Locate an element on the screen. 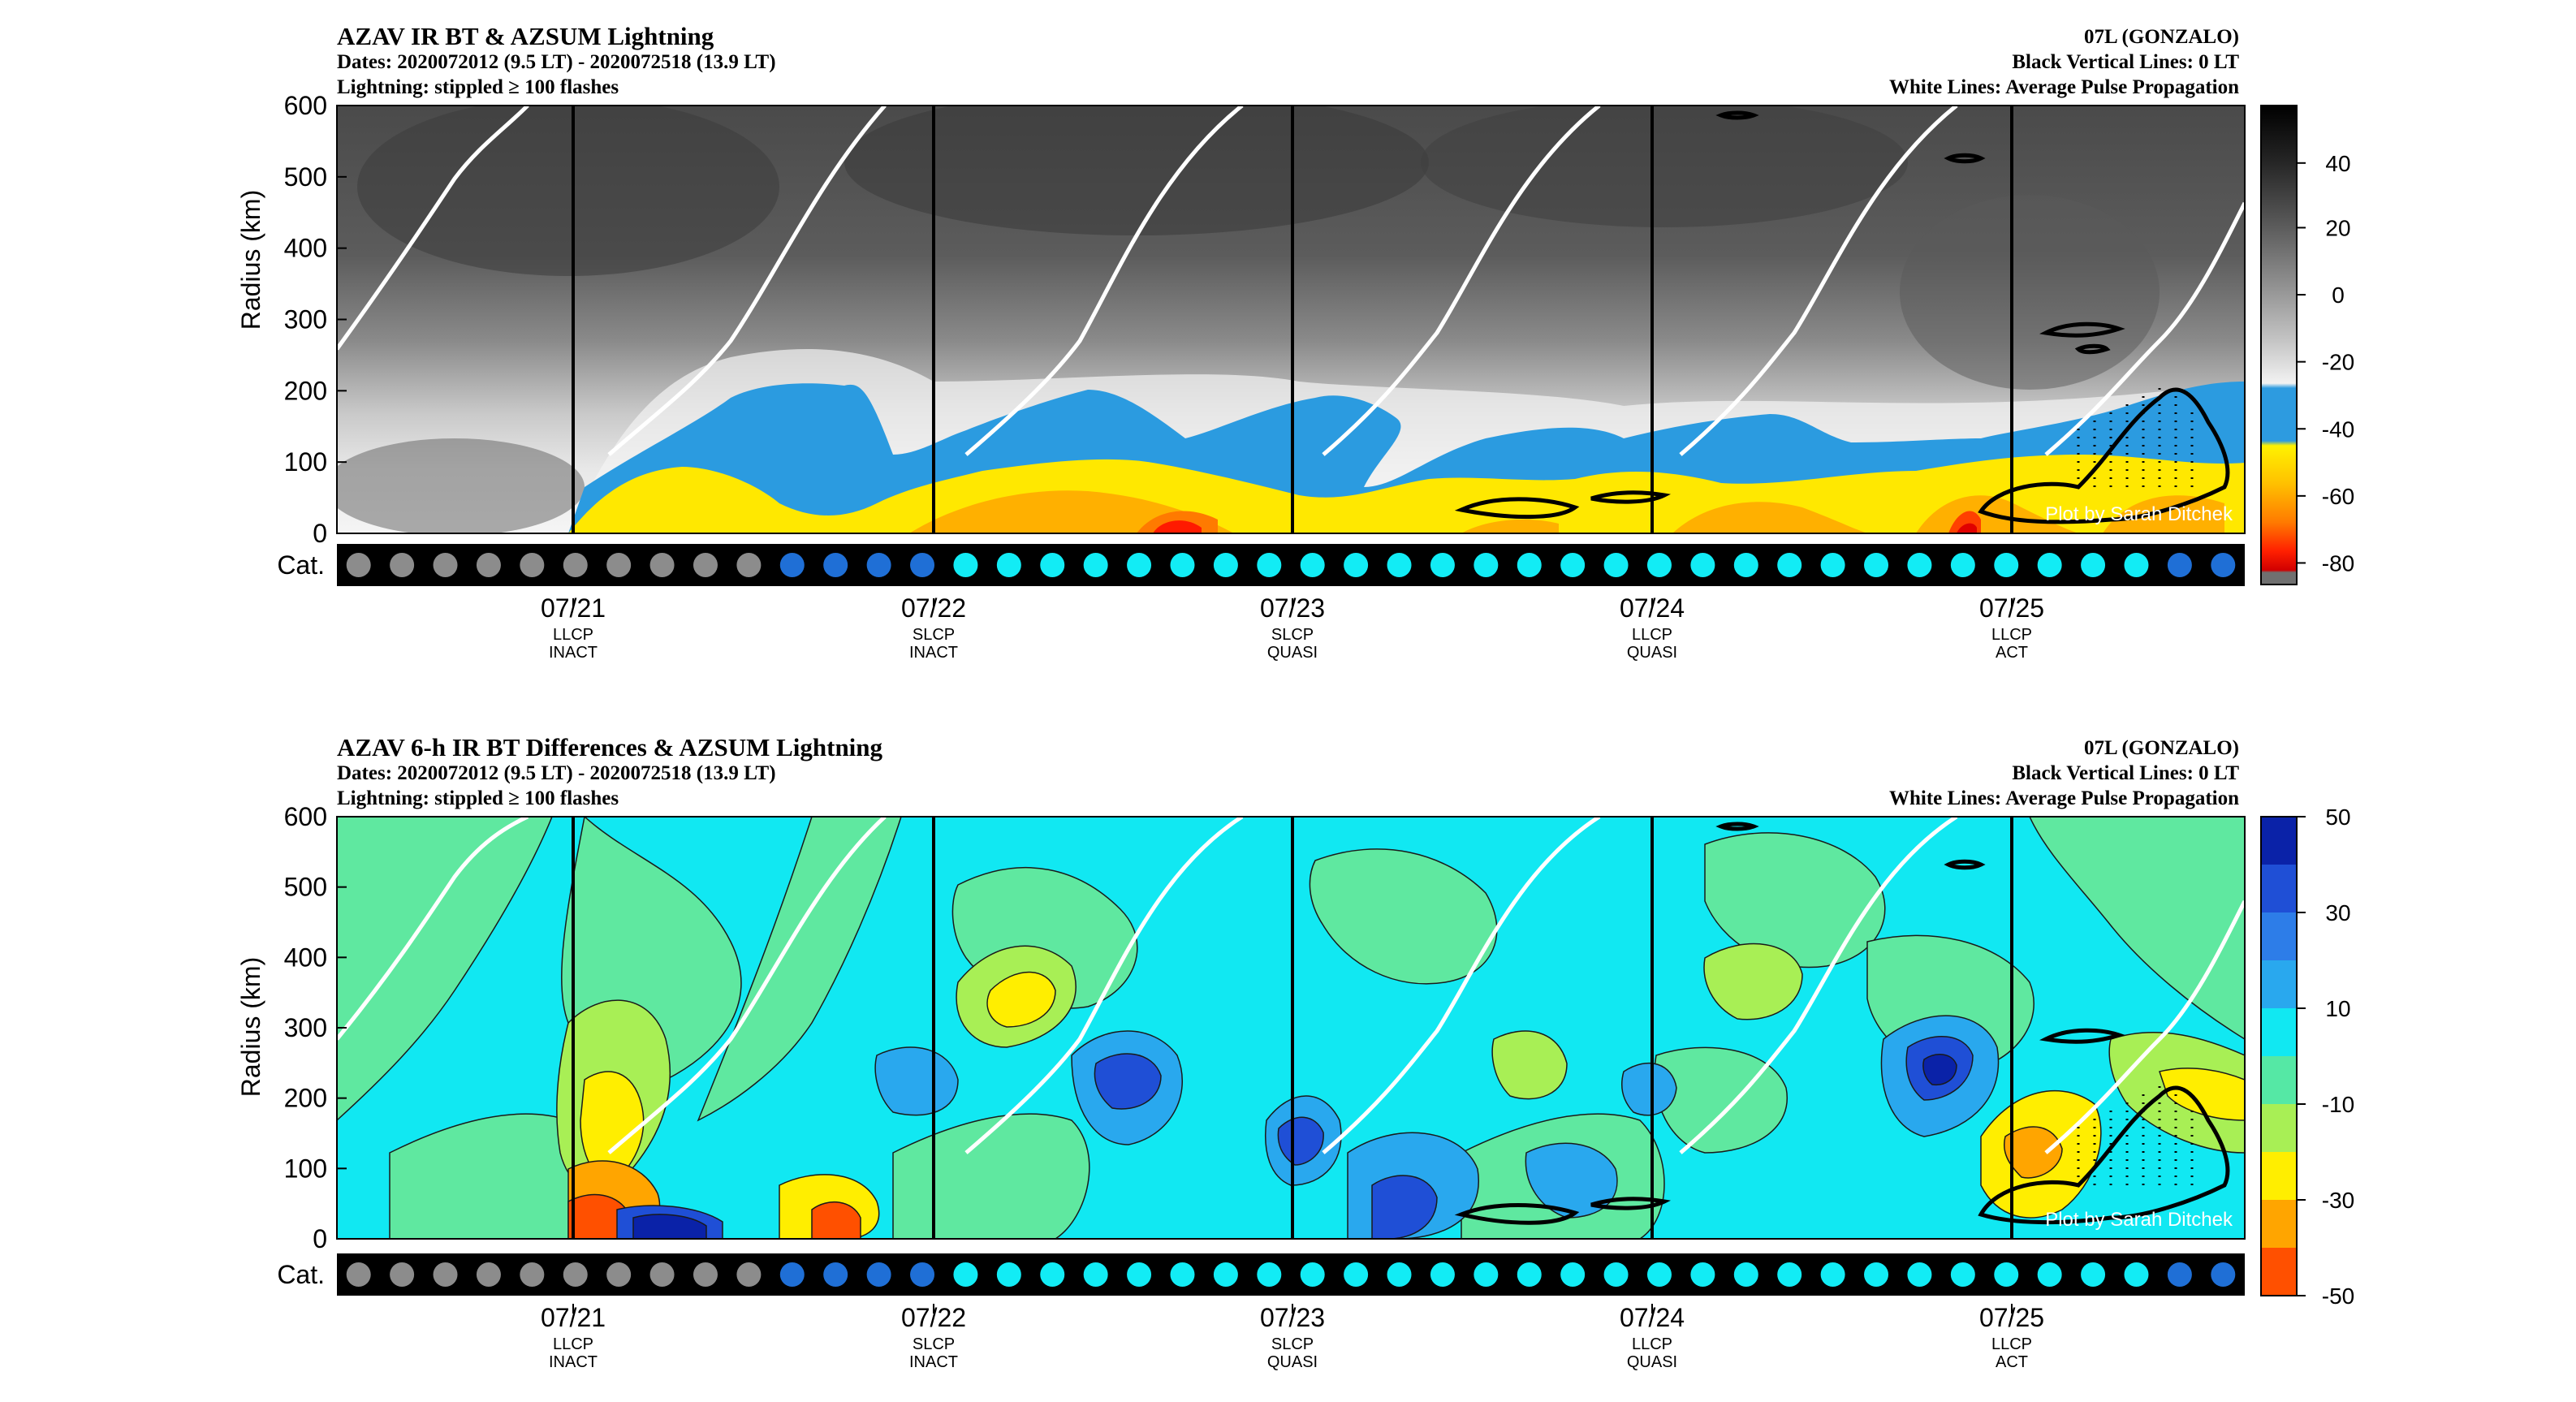  top-panel-title: AZAV IR BT & AZSUM Lightning is located at coordinates (525, 36).